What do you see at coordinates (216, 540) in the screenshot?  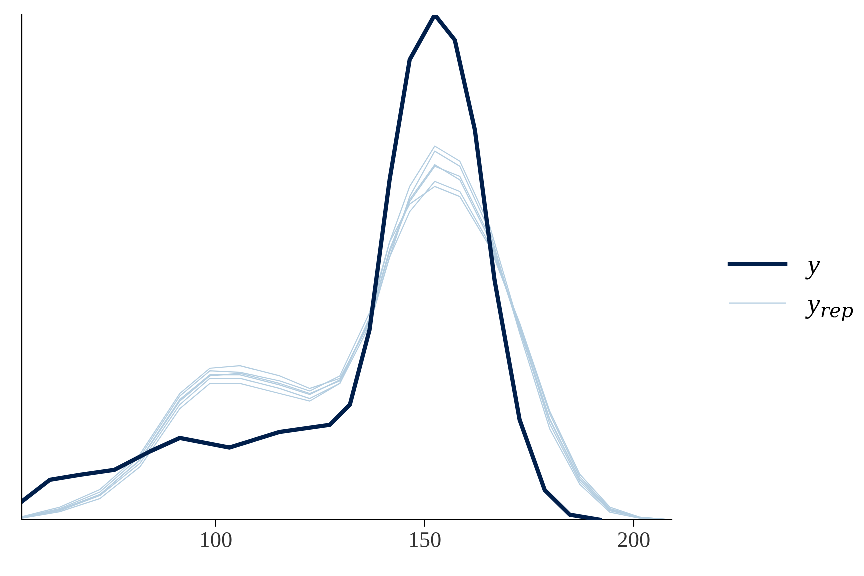 I see `x-tick-label: 100` at bounding box center [216, 540].